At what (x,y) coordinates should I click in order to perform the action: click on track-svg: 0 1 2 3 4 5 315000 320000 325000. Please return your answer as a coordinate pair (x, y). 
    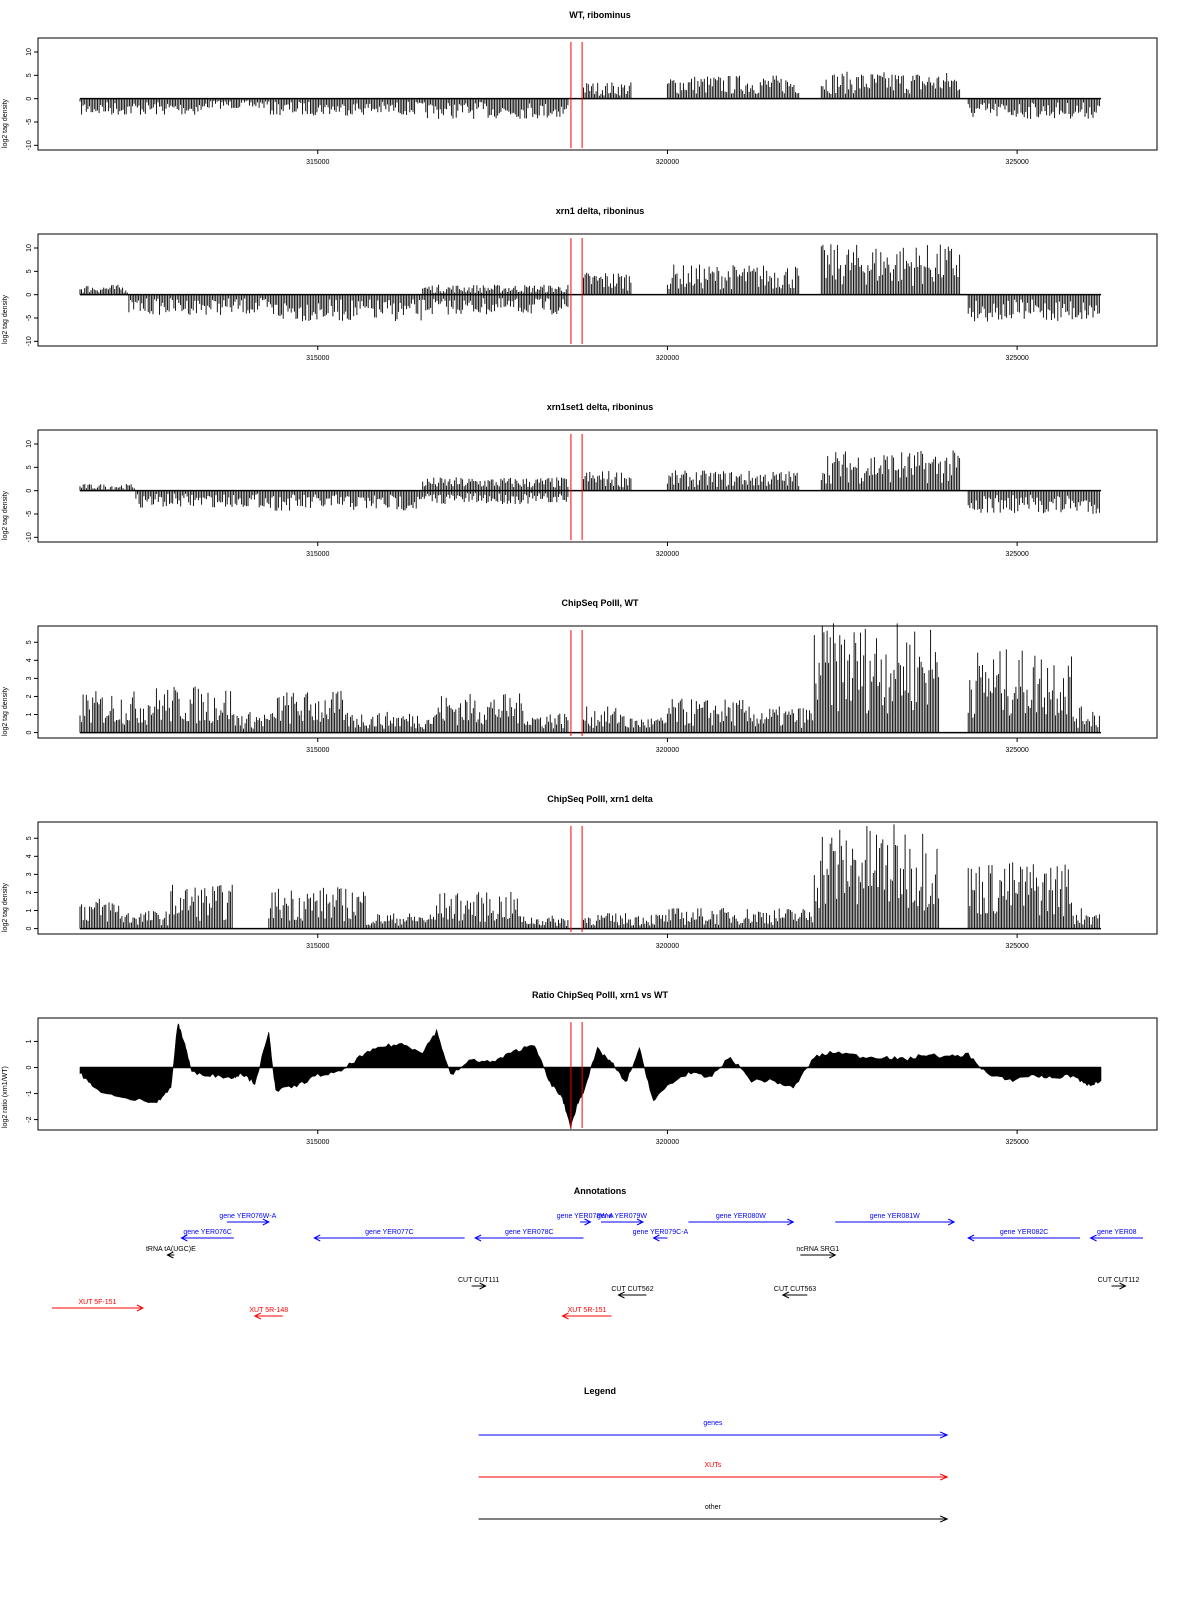
    Looking at the image, I should click on (592, 688).